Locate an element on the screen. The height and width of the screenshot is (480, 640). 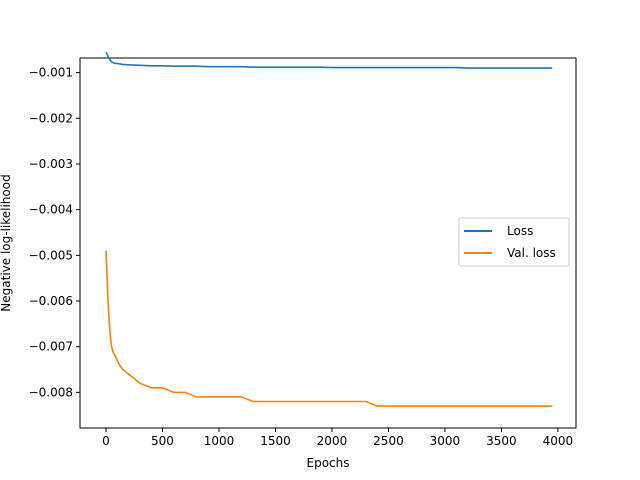
x-tick-label: 500 is located at coordinates (162, 441).